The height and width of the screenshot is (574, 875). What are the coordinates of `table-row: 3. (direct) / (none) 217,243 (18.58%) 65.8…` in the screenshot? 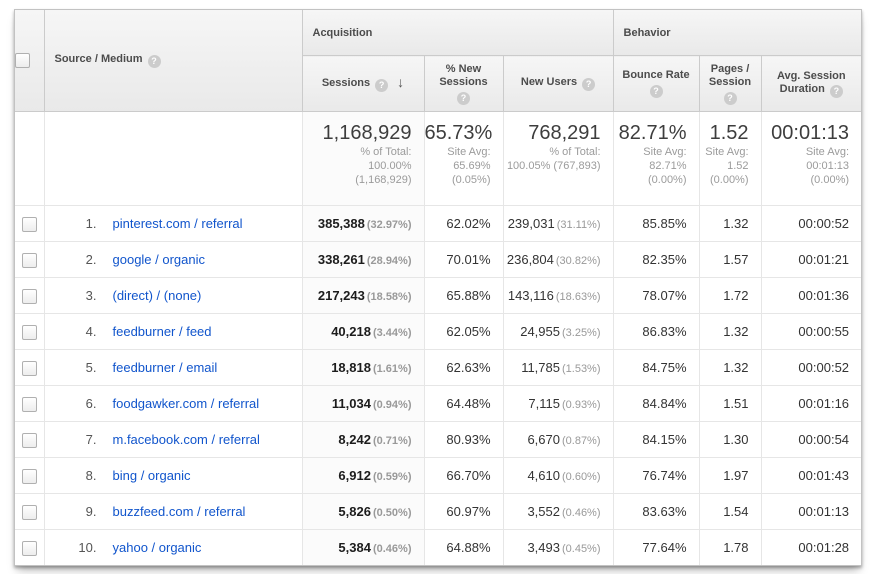 It's located at (438, 295).